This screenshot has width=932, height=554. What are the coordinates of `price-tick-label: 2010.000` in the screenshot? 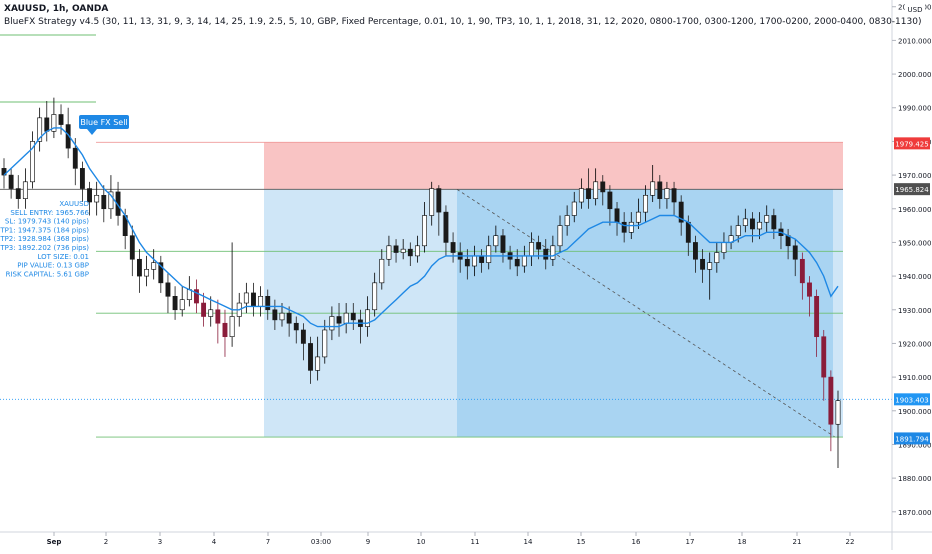 It's located at (914, 41).